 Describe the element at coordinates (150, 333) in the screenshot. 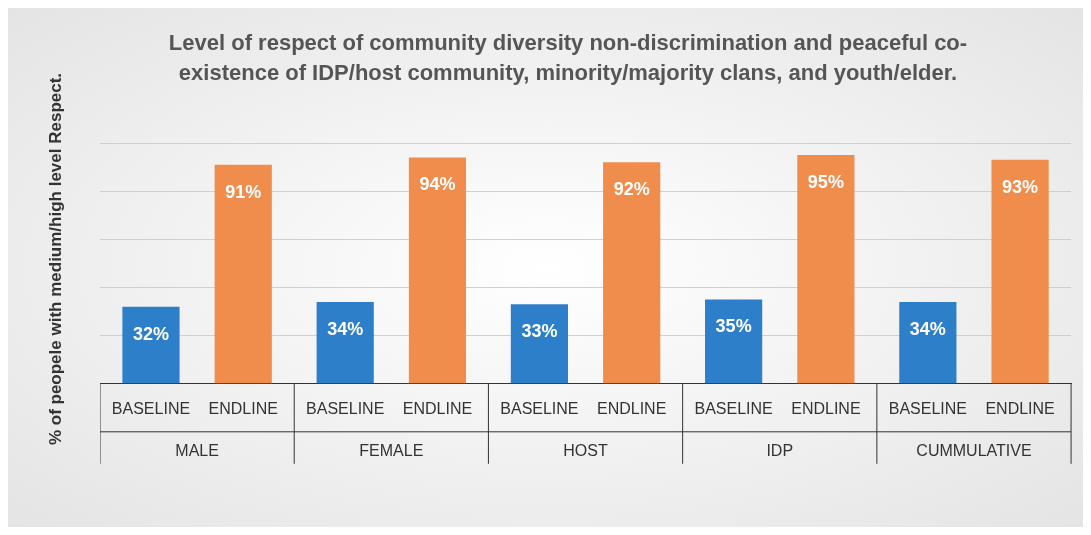

I see `data-label: 32%` at that location.